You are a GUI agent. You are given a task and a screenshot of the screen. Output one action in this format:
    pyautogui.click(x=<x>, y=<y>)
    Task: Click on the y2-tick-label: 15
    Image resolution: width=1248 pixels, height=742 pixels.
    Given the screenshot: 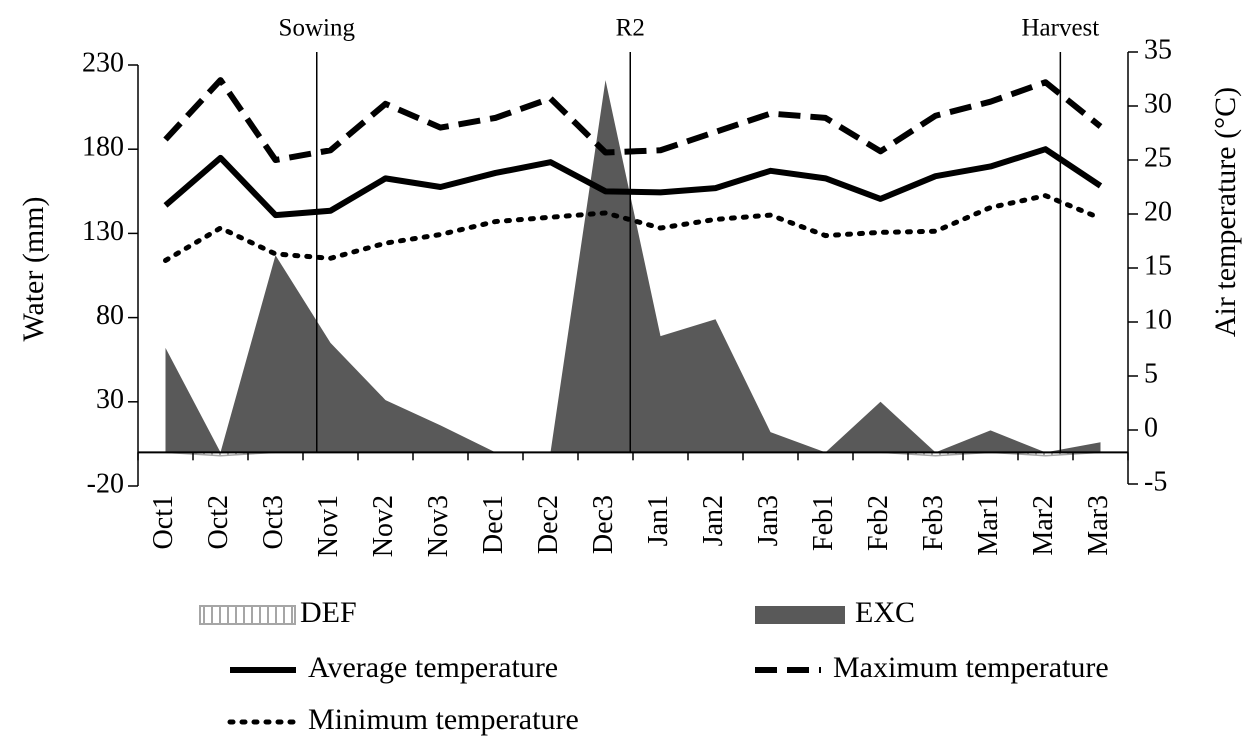 What is the action you would take?
    pyautogui.click(x=1158, y=265)
    